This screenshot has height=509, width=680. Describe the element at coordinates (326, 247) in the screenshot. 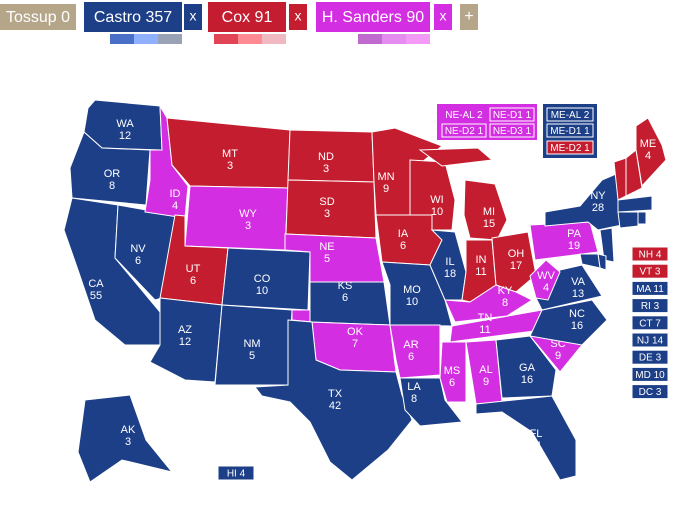

I see `state-abbr: NE` at that location.